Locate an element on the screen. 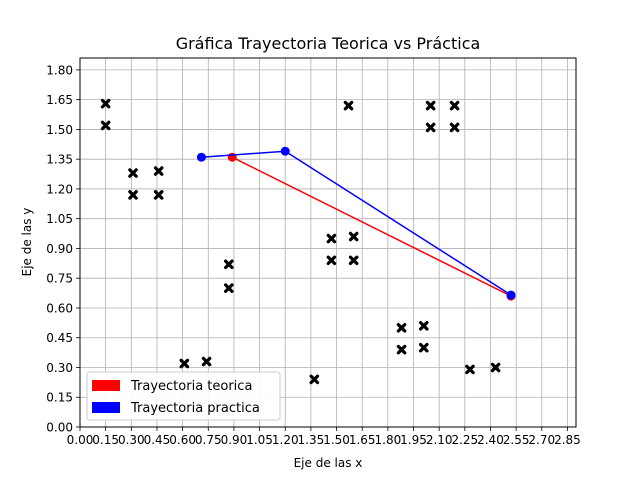 The width and height of the screenshot is (640, 480). x-tick-label: 2.40 is located at coordinates (490, 440).